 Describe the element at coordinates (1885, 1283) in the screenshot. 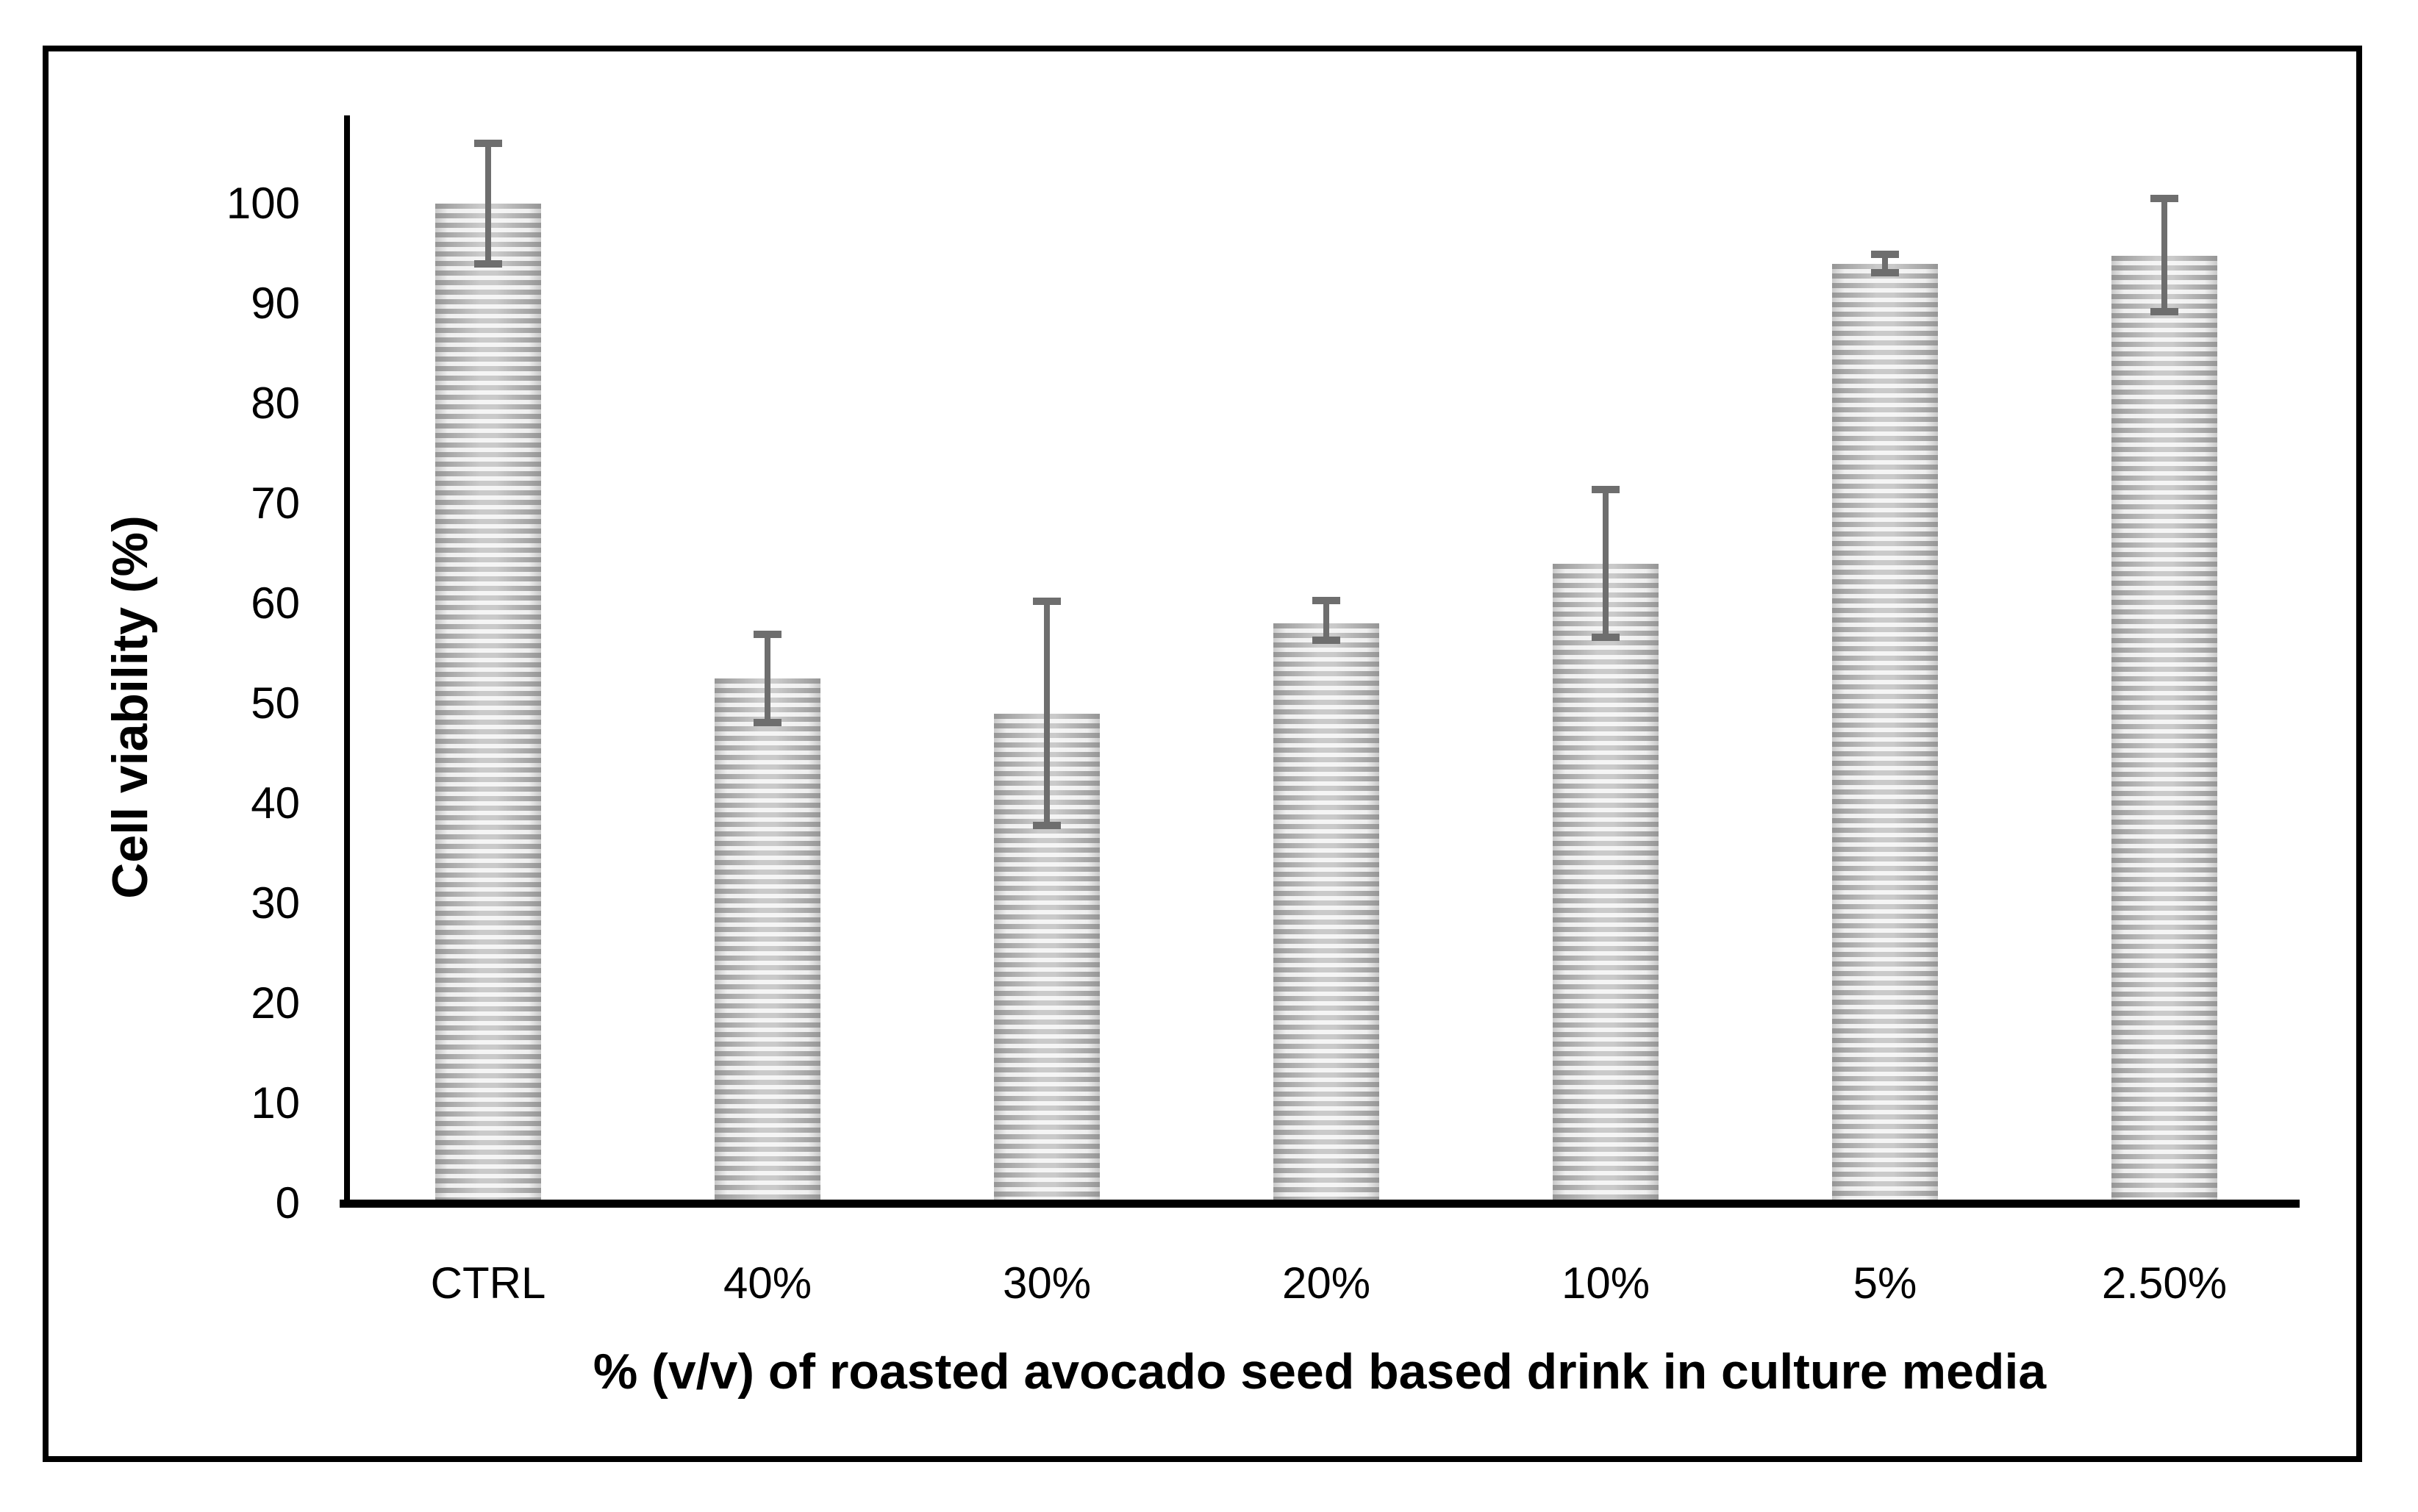

I see `x-category-label: 5%` at that location.